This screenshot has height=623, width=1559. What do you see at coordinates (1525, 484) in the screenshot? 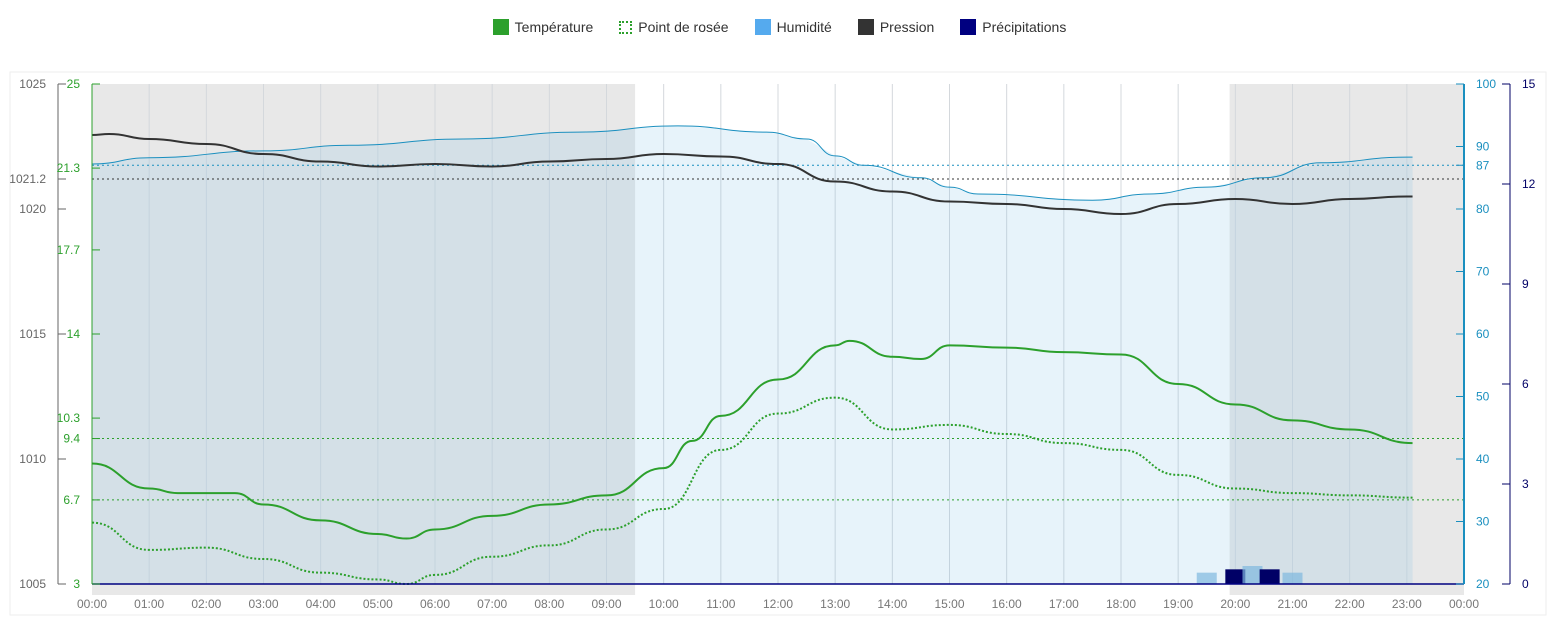
I see `y-tick-label-precipitation: 3` at bounding box center [1525, 484].